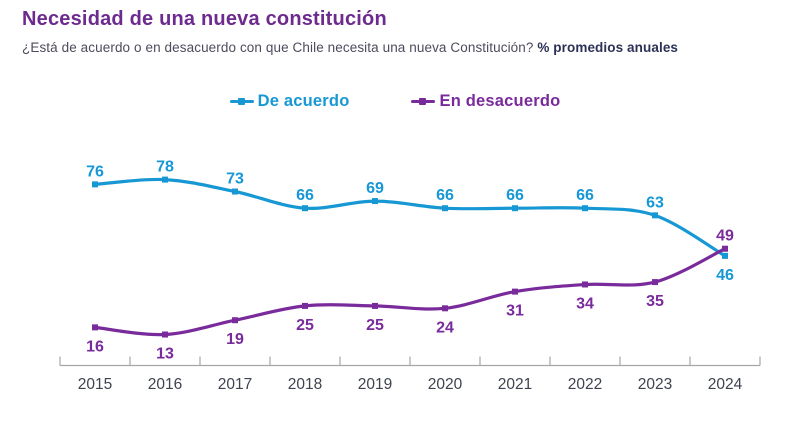 The width and height of the screenshot is (790, 426). What do you see at coordinates (165, 167) in the screenshot?
I see `data-label-de-acuerdo-2016: 78` at bounding box center [165, 167].